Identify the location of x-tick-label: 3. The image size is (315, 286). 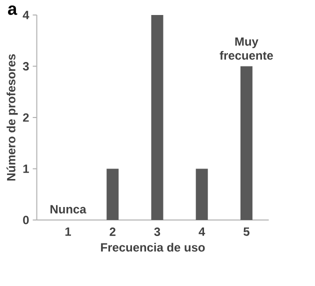
(157, 232).